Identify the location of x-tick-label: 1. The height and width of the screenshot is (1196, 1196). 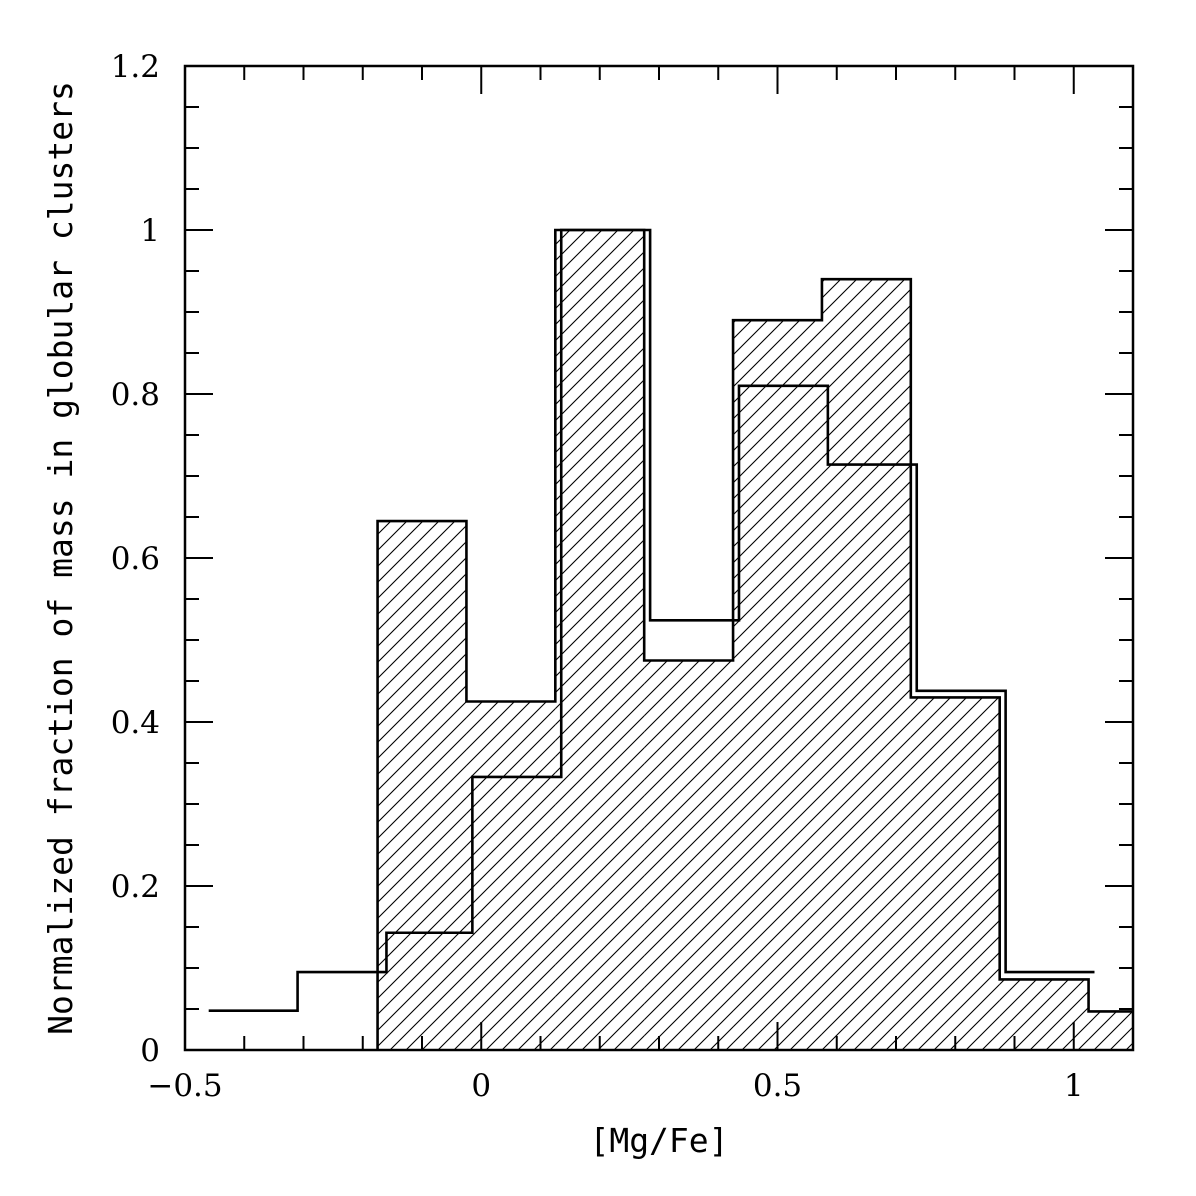
(1074, 1086).